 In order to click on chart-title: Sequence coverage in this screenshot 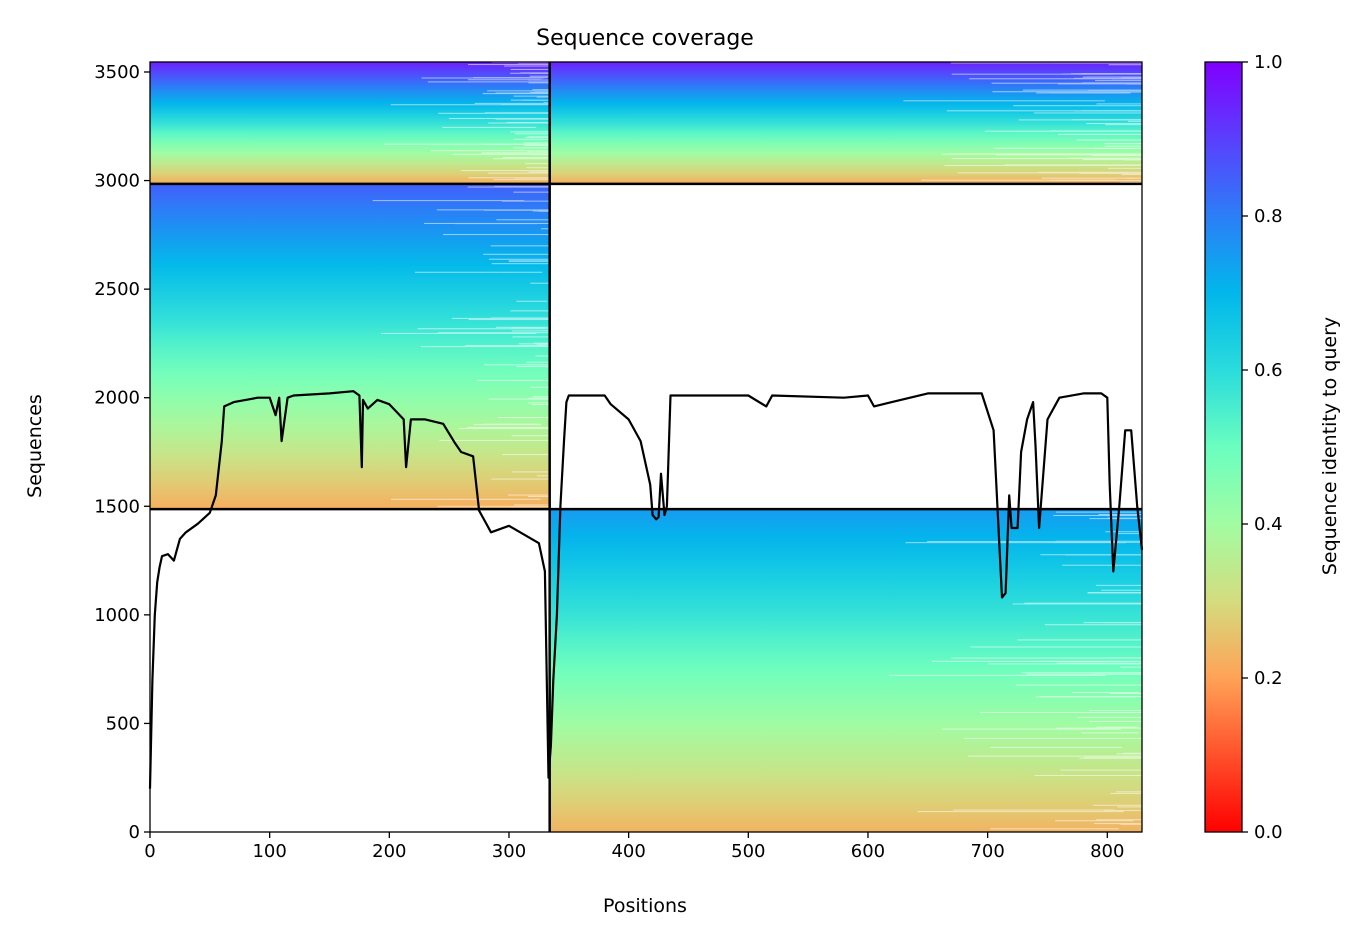, I will do `click(645, 38)`.